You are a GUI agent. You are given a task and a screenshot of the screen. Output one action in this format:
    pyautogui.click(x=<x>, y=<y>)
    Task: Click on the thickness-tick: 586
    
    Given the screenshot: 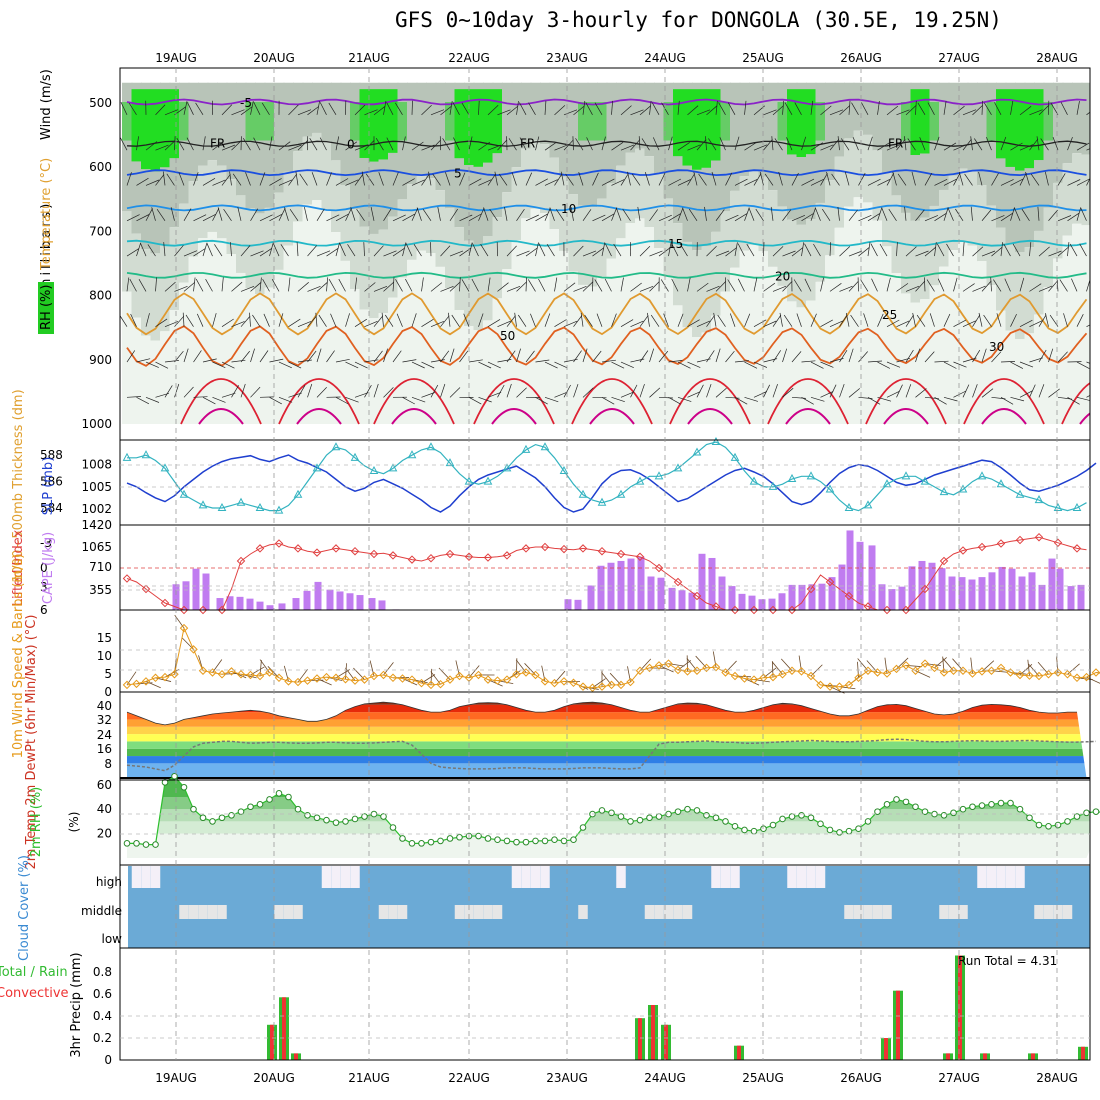 What is the action you would take?
    pyautogui.click(x=51, y=482)
    